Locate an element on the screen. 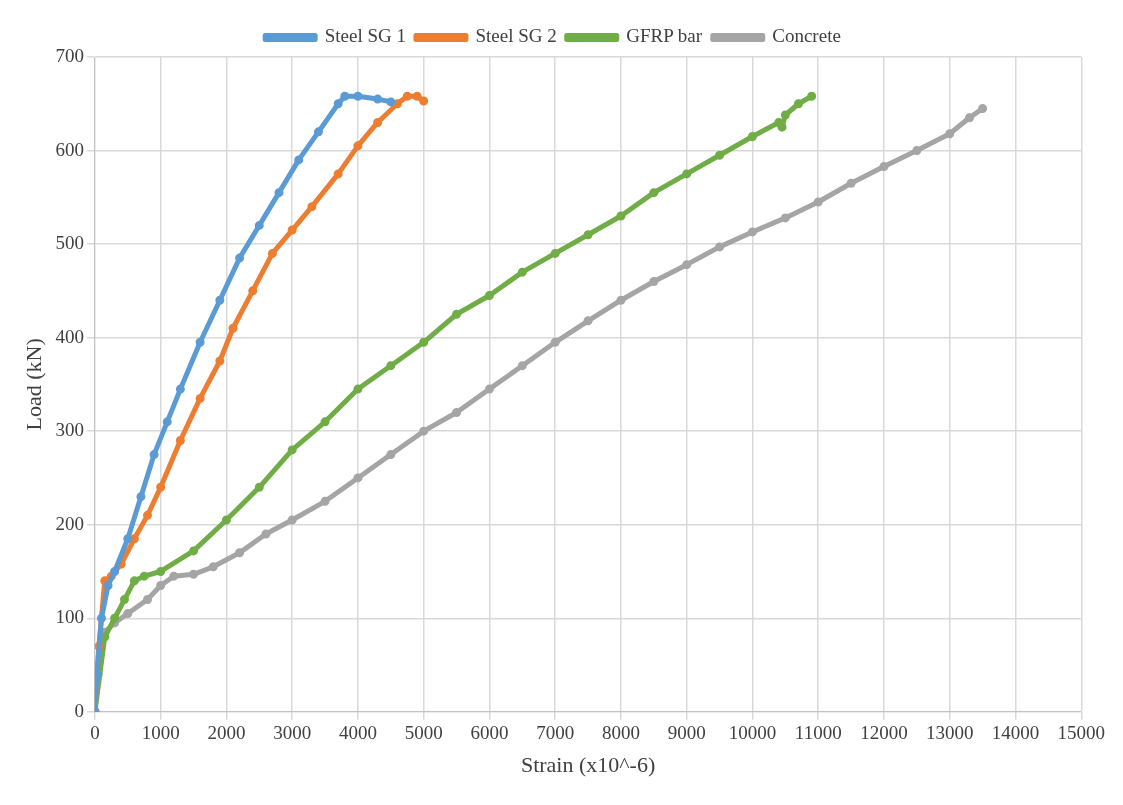 This screenshot has height=805, width=1123. y-tick-label: 600 is located at coordinates (69, 149).